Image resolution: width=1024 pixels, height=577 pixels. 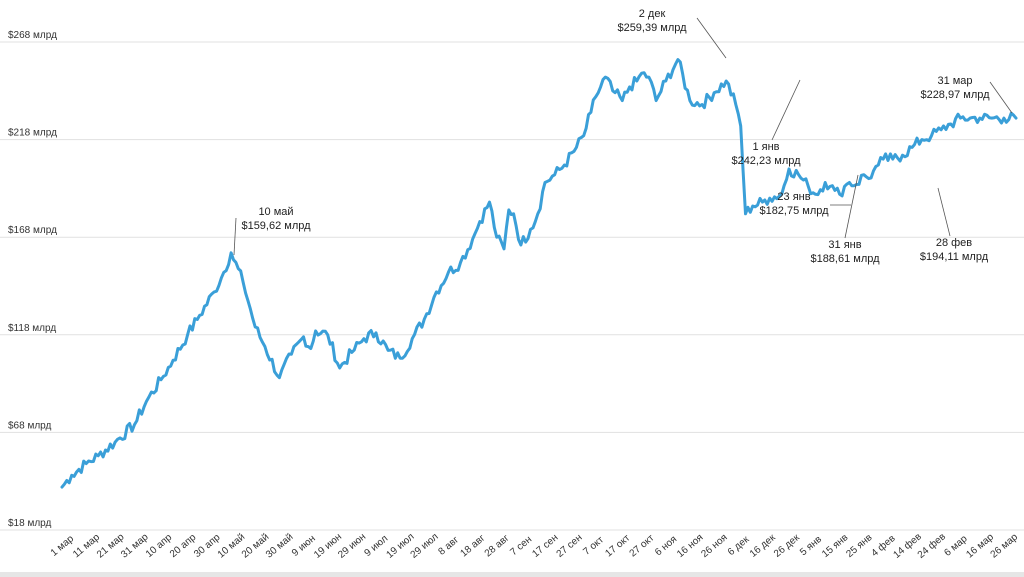 I want to click on x-tick-label: 25 янв, so click(x=859, y=546).